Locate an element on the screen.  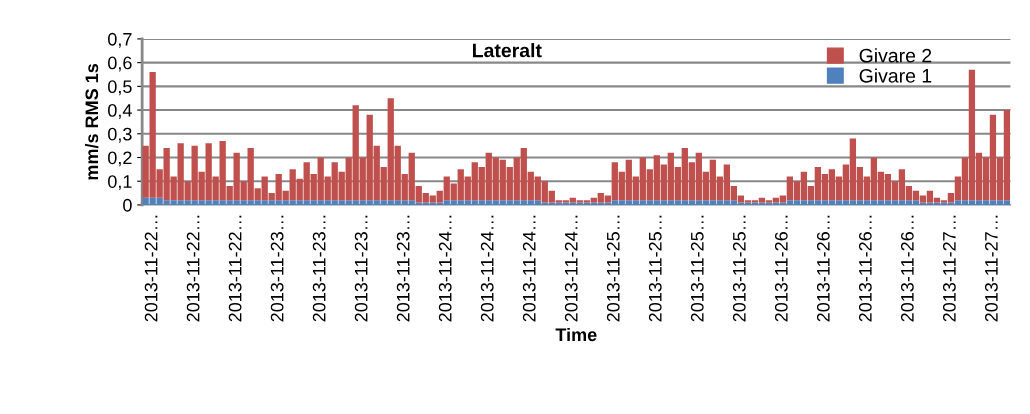
y-tick-label: 0,4 is located at coordinates (120, 111).